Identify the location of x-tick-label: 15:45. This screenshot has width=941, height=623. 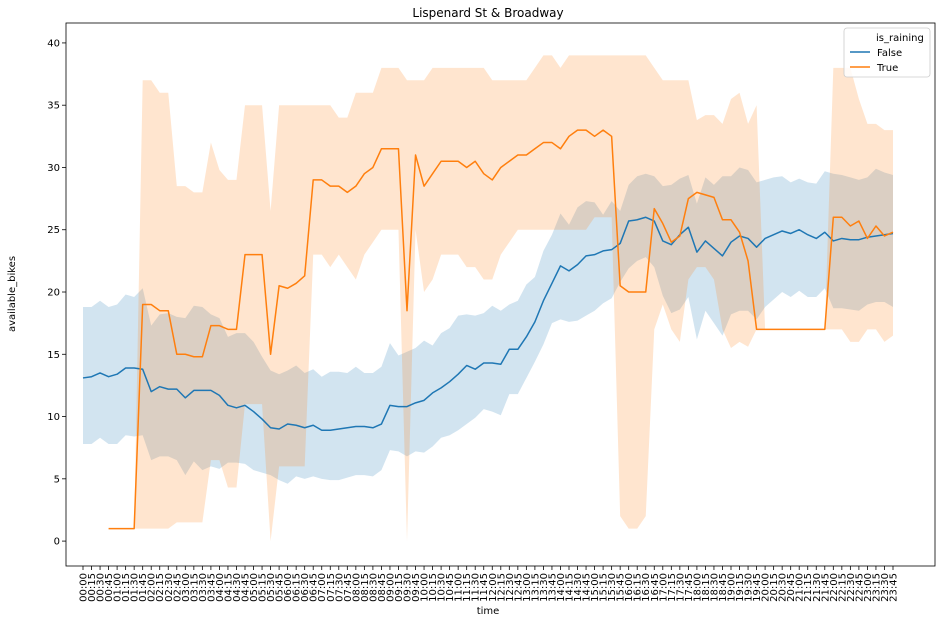
(621, 587).